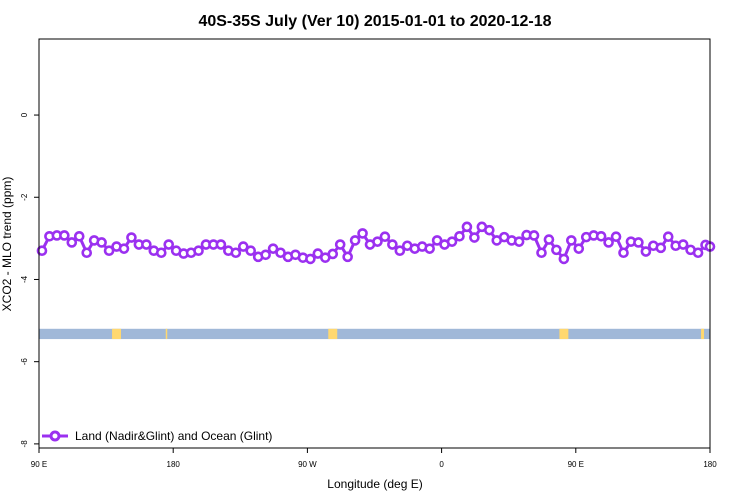 This screenshot has height=500, width=750. I want to click on y-axis-label: XCO2 - MLO trend (ppm), so click(7, 244).